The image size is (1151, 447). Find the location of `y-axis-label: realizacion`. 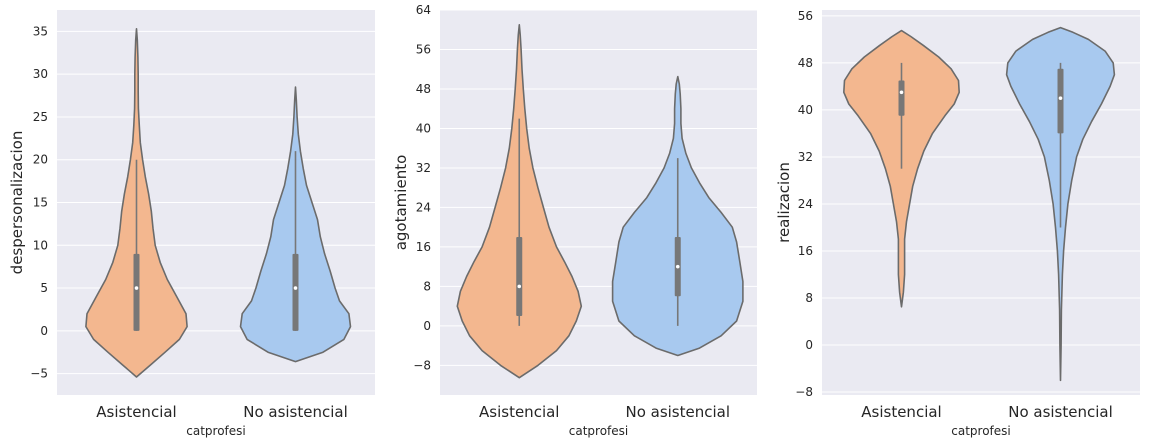

y-axis-label: realizacion is located at coordinates (784, 202).